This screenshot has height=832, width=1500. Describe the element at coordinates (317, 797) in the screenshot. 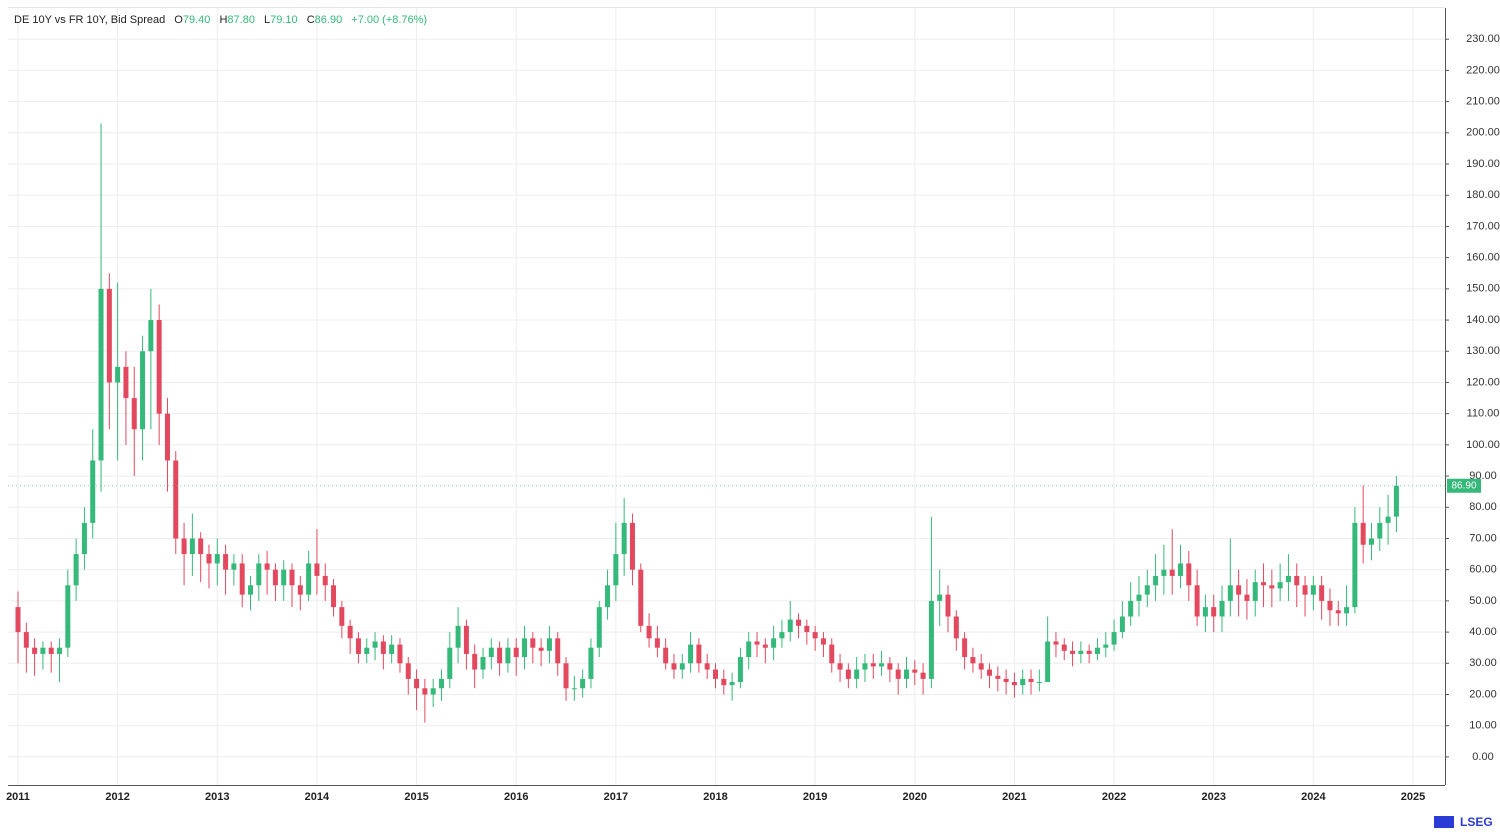

I see `x-tick-label: 2014` at that location.